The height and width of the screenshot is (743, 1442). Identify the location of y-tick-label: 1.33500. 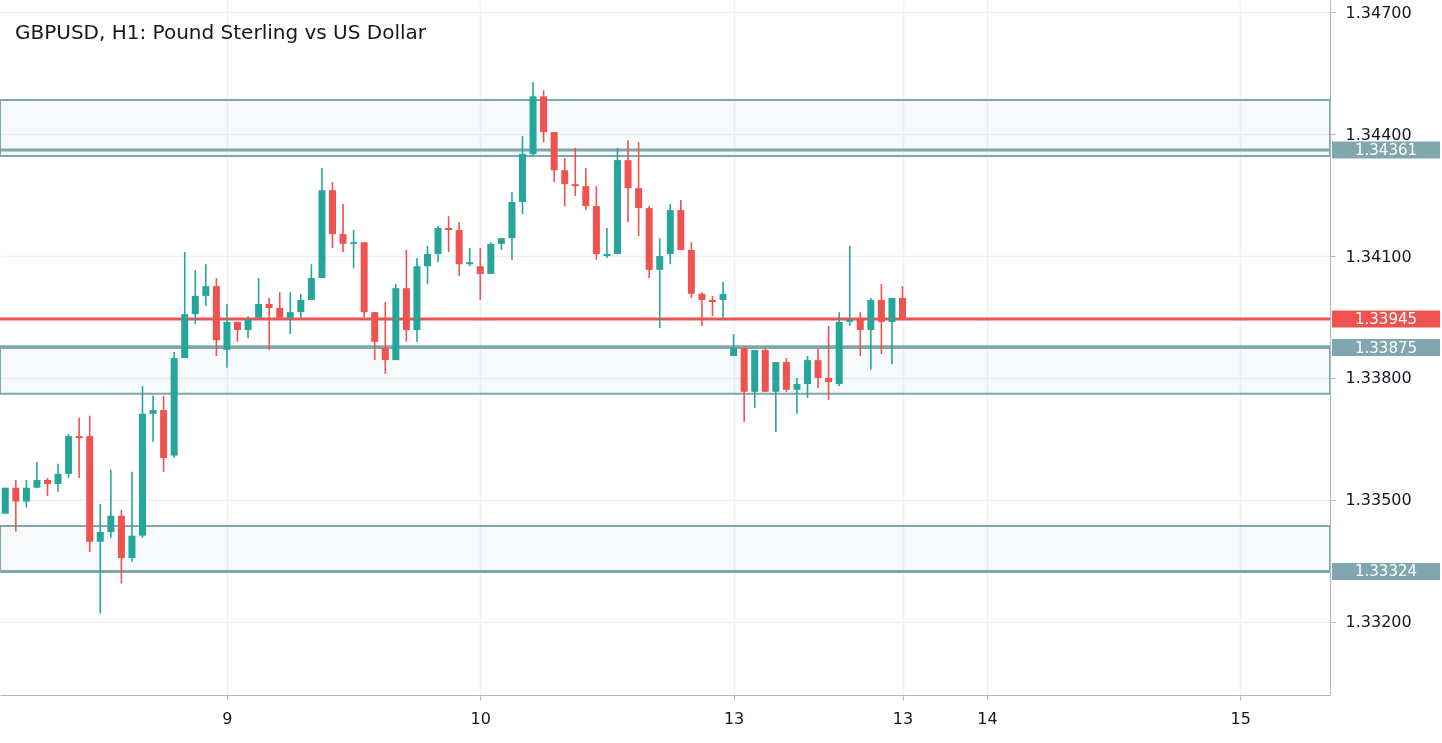
(1378, 500).